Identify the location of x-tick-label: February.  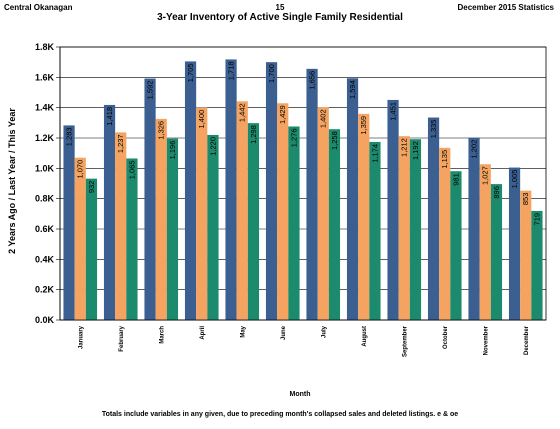
(122, 338).